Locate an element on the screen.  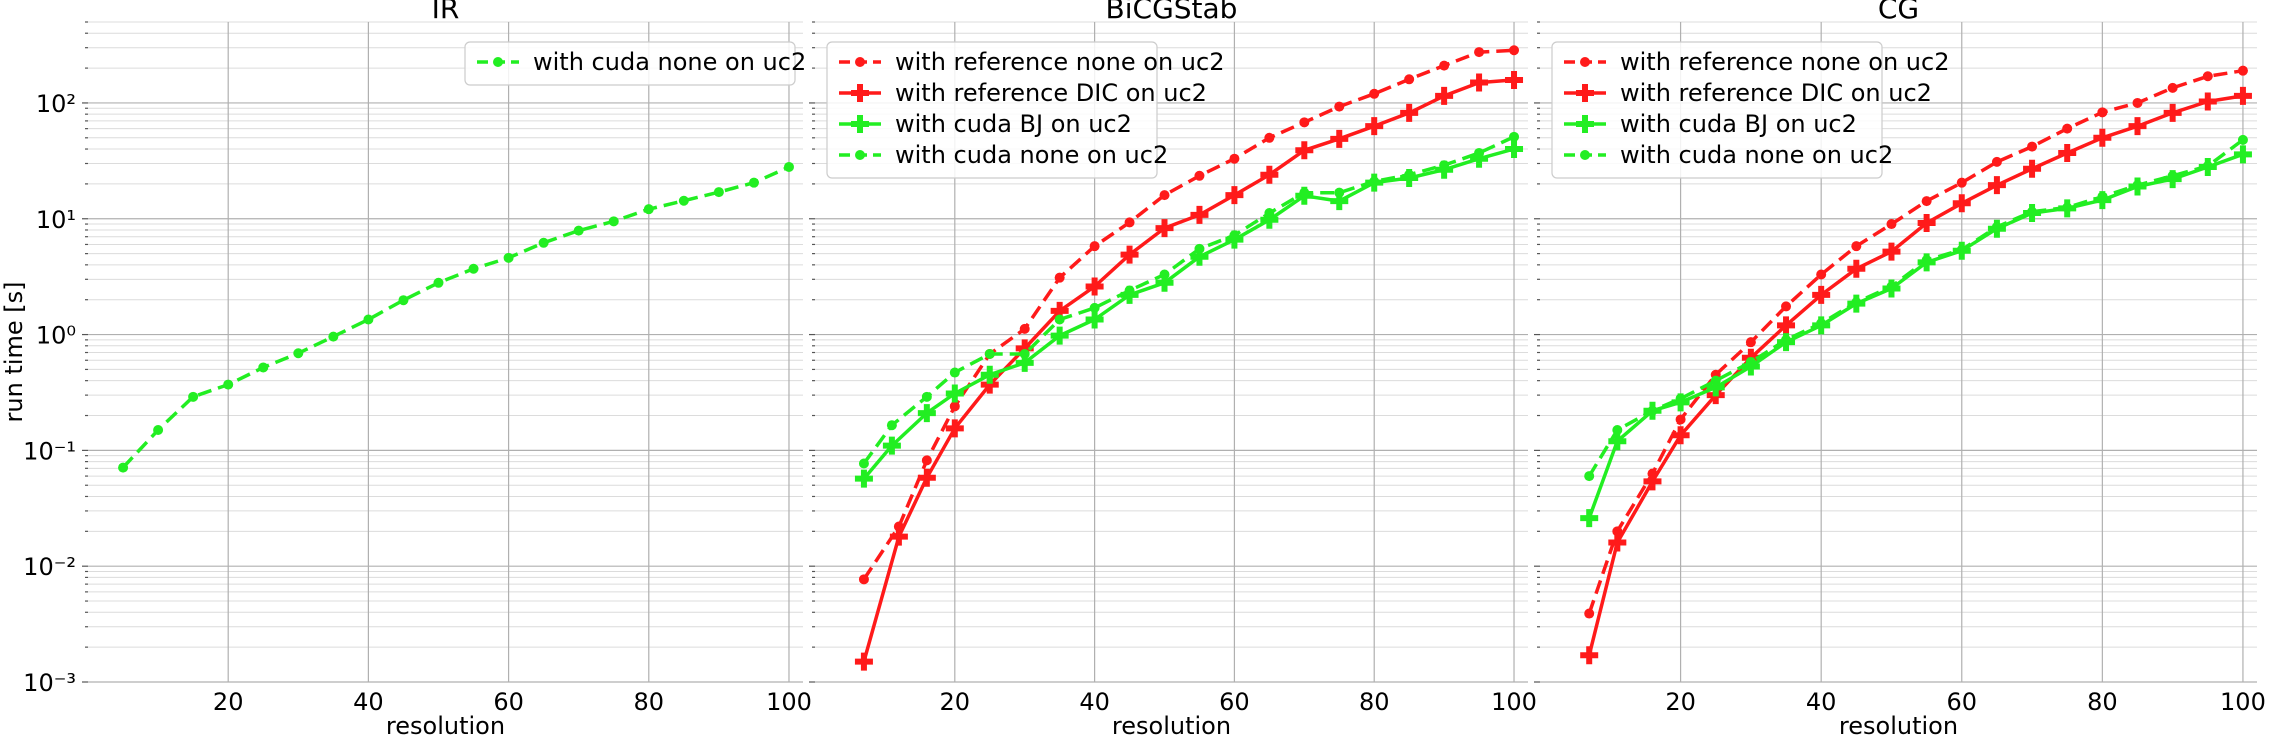
legend-item: with cuda BJ on uc2 is located at coordinates (985, 124).